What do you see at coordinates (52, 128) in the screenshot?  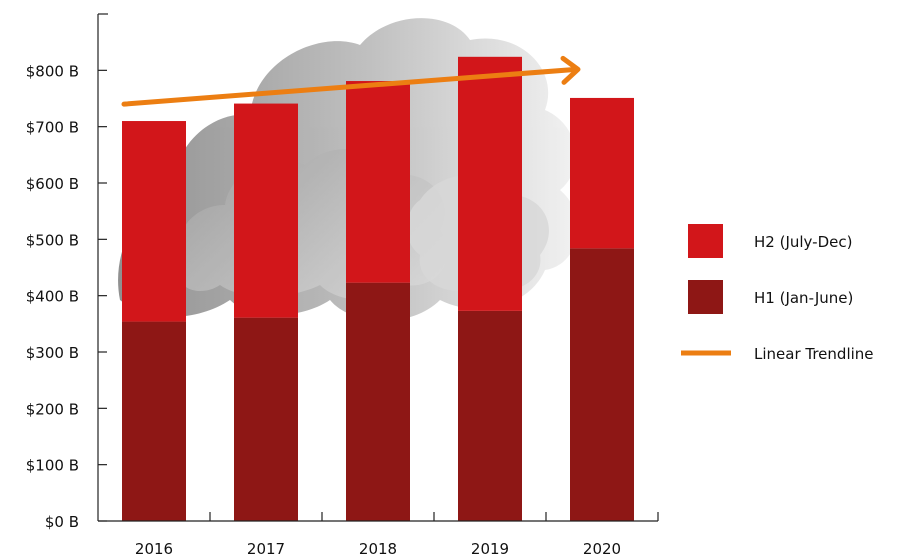 I see `y-tick-label: $700 B` at bounding box center [52, 128].